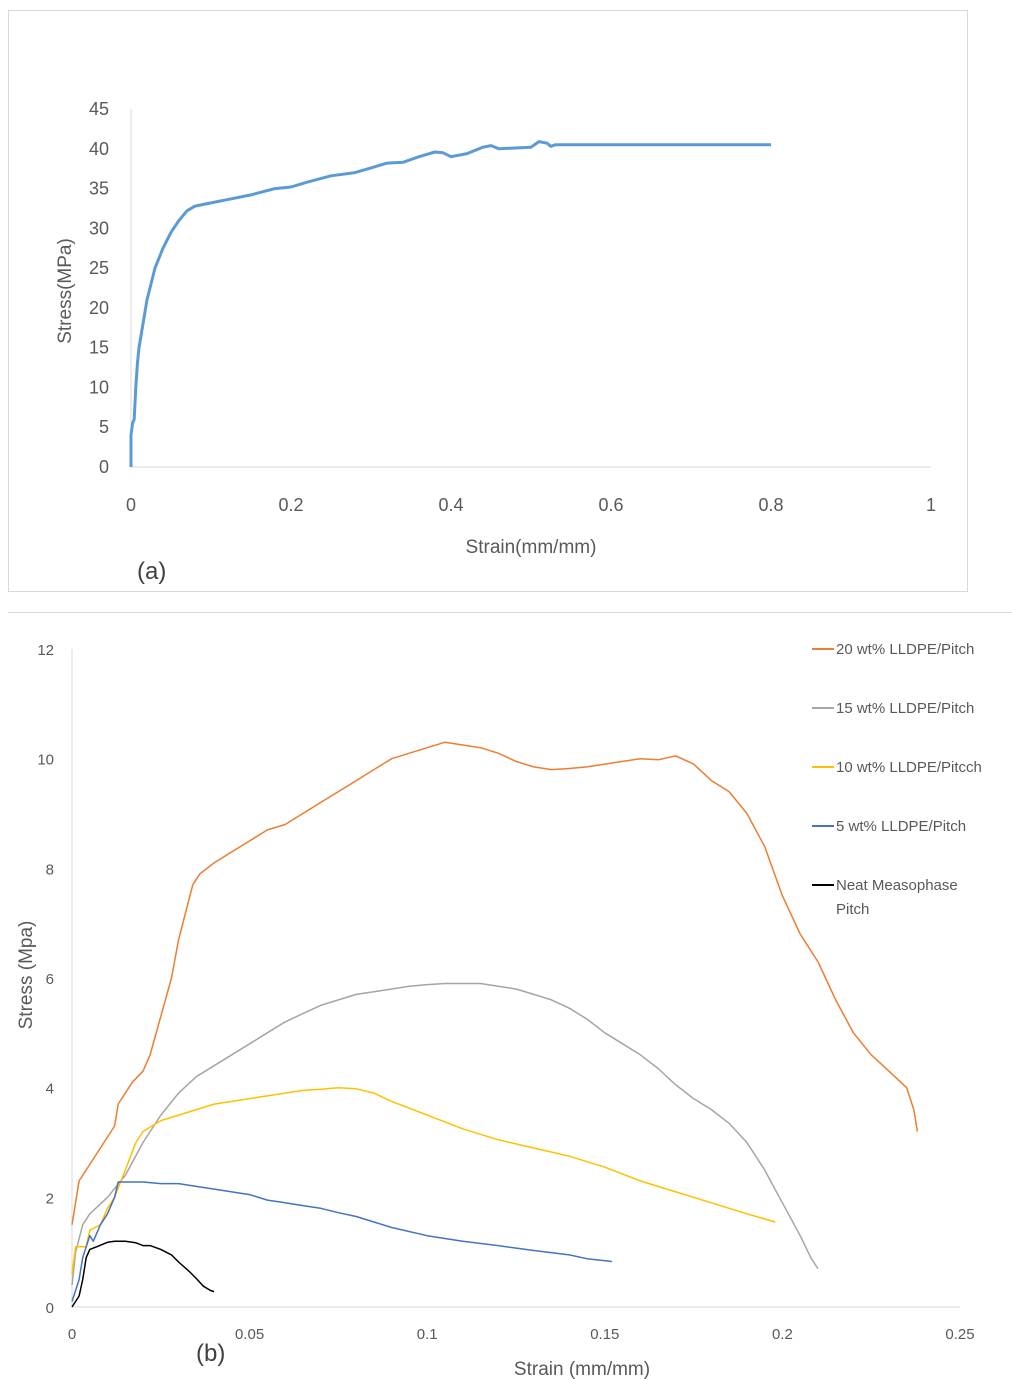 The height and width of the screenshot is (1379, 1012). What do you see at coordinates (50, 979) in the screenshot?
I see `y-tick-label: 6` at bounding box center [50, 979].